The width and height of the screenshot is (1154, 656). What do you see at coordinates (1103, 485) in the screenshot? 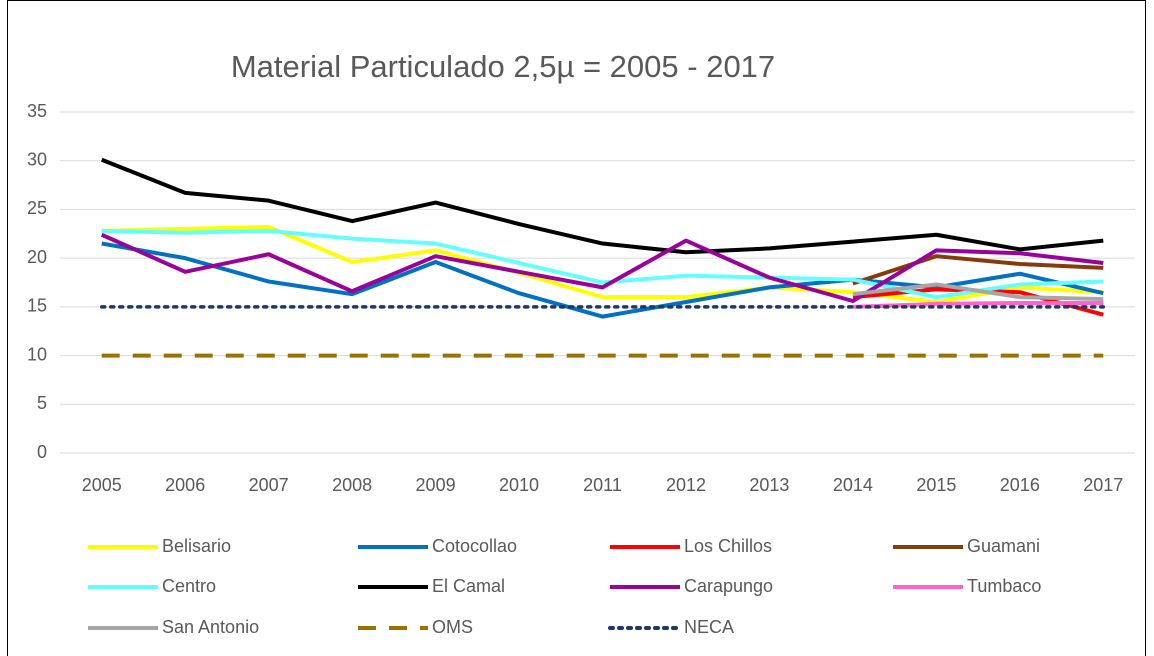
I see `x-tick-label: 2017` at bounding box center [1103, 485].